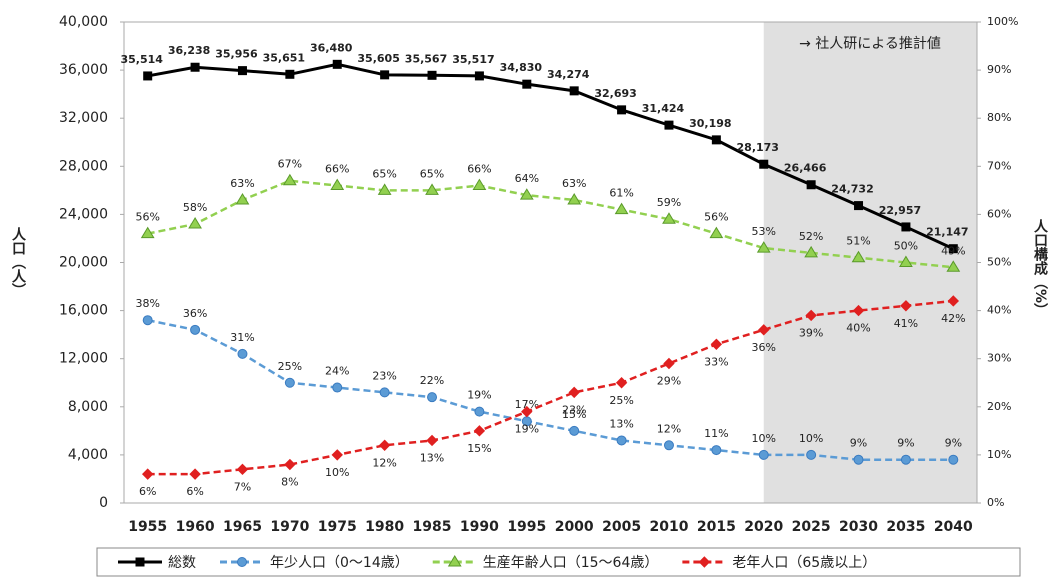 Image resolution: width=1053 pixels, height=579 pixels. What do you see at coordinates (669, 381) in the screenshot?
I see `data-label: 29%` at bounding box center [669, 381].